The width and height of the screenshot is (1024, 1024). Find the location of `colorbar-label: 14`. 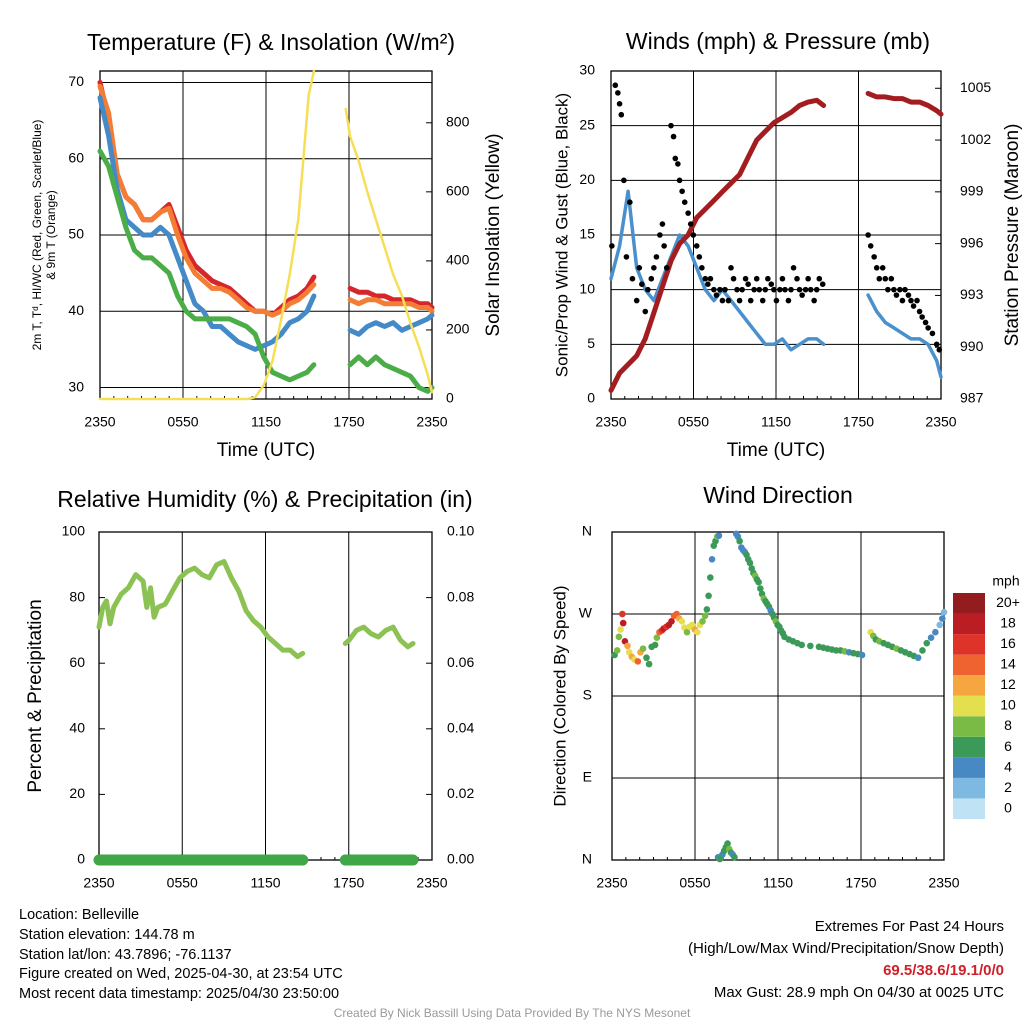

colorbar-label: 14 is located at coordinates (1008, 664).